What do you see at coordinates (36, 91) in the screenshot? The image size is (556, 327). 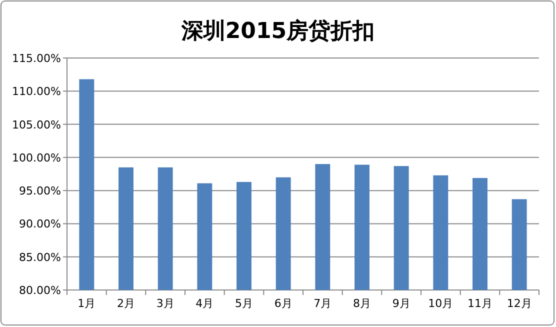 I see `y-tick-label: 110.00%` at bounding box center [36, 91].